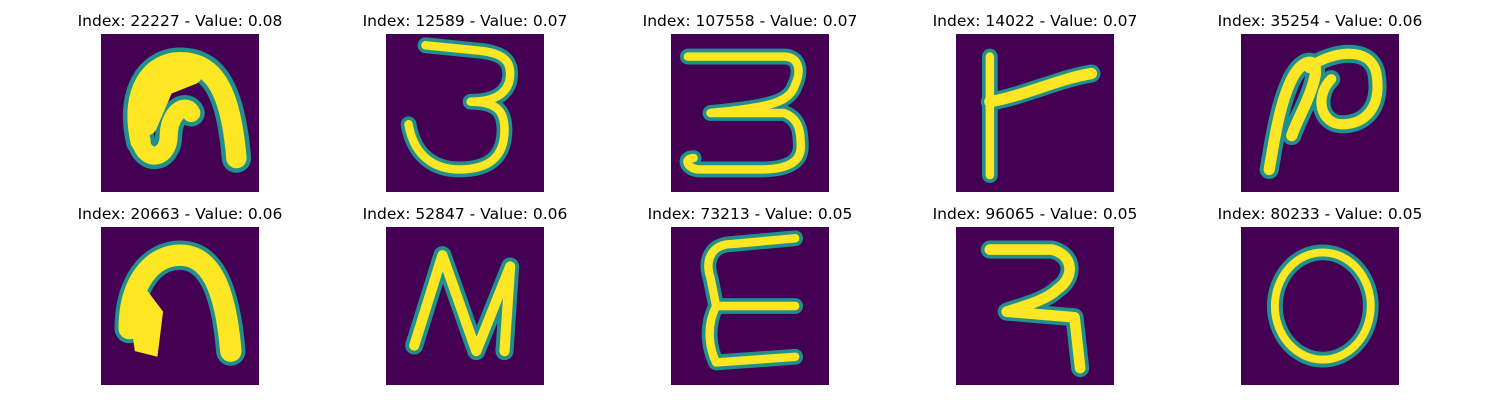 This screenshot has width=1500, height=400. What do you see at coordinates (465, 21) in the screenshot?
I see `panel-title: Index: 12589 - Value: 0.07` at bounding box center [465, 21].